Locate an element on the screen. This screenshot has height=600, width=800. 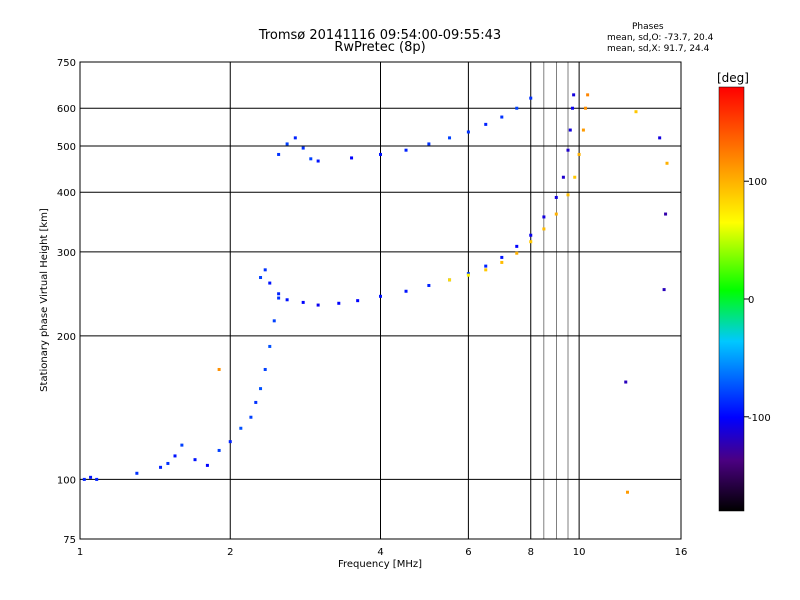
y-tick-label: 750 is located at coordinates (66, 63).